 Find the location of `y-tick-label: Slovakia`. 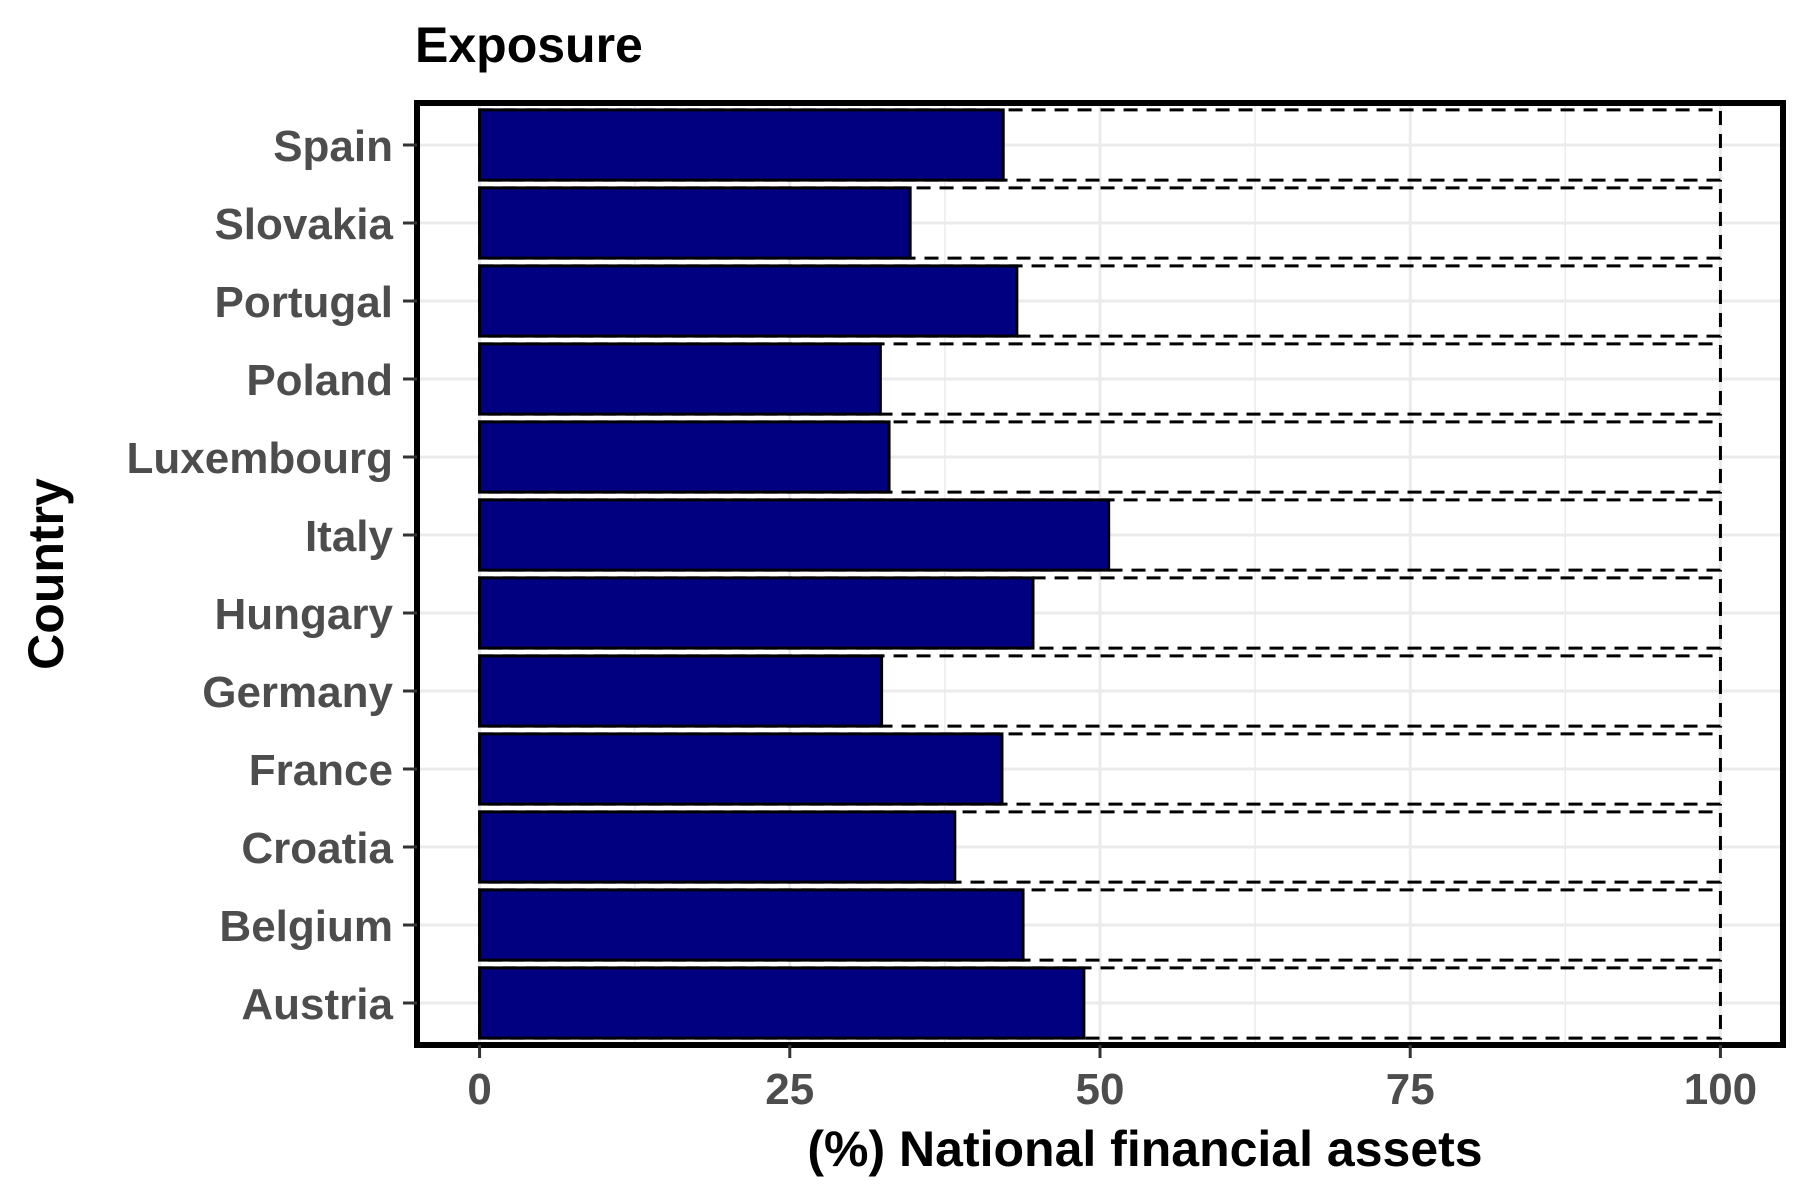

y-tick-label: Slovakia is located at coordinates (303, 224).